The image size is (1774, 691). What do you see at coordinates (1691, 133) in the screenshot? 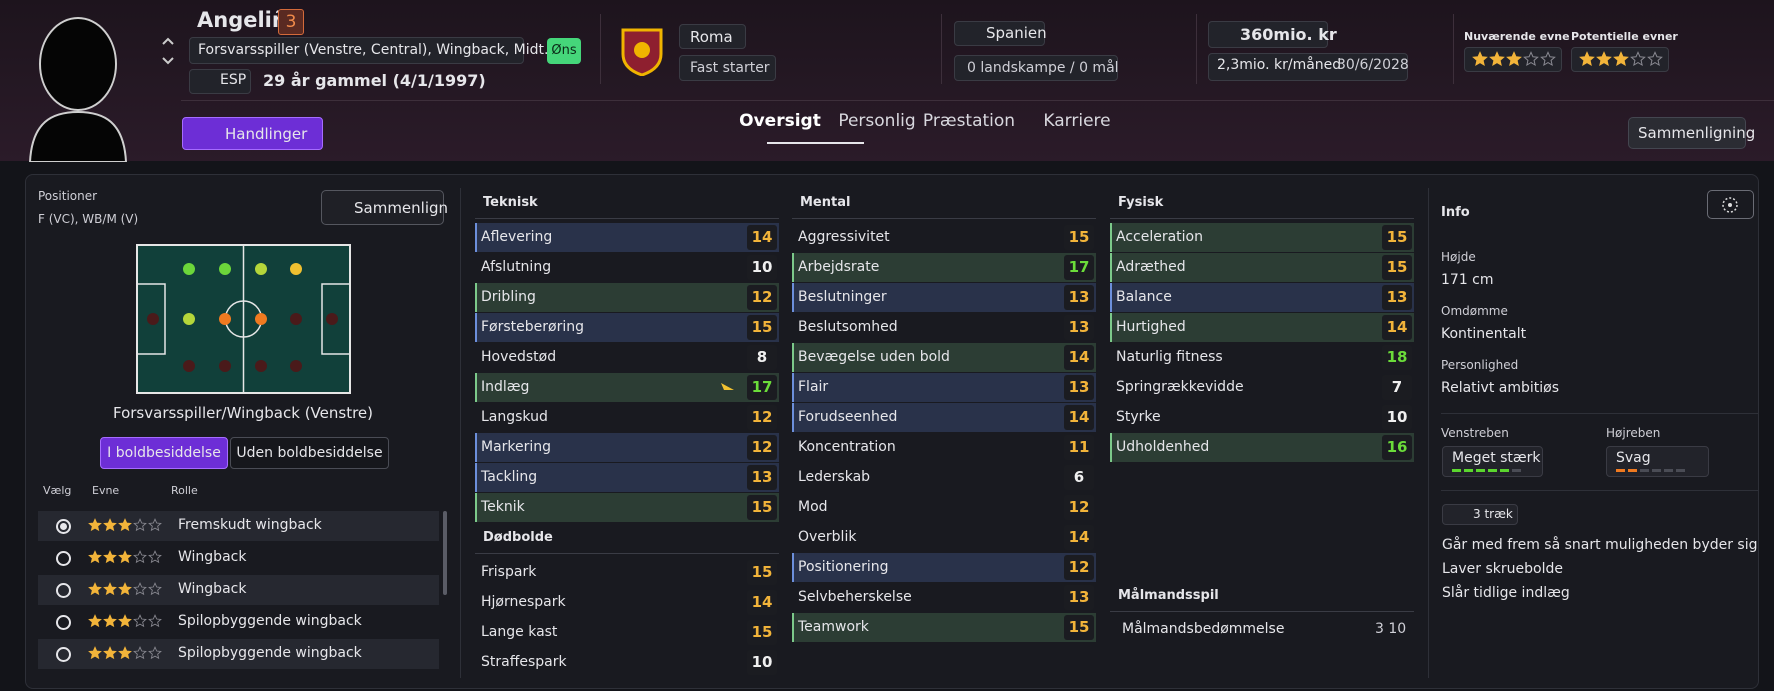
I see `compare-button: Sammenligning` at bounding box center [1691, 133].